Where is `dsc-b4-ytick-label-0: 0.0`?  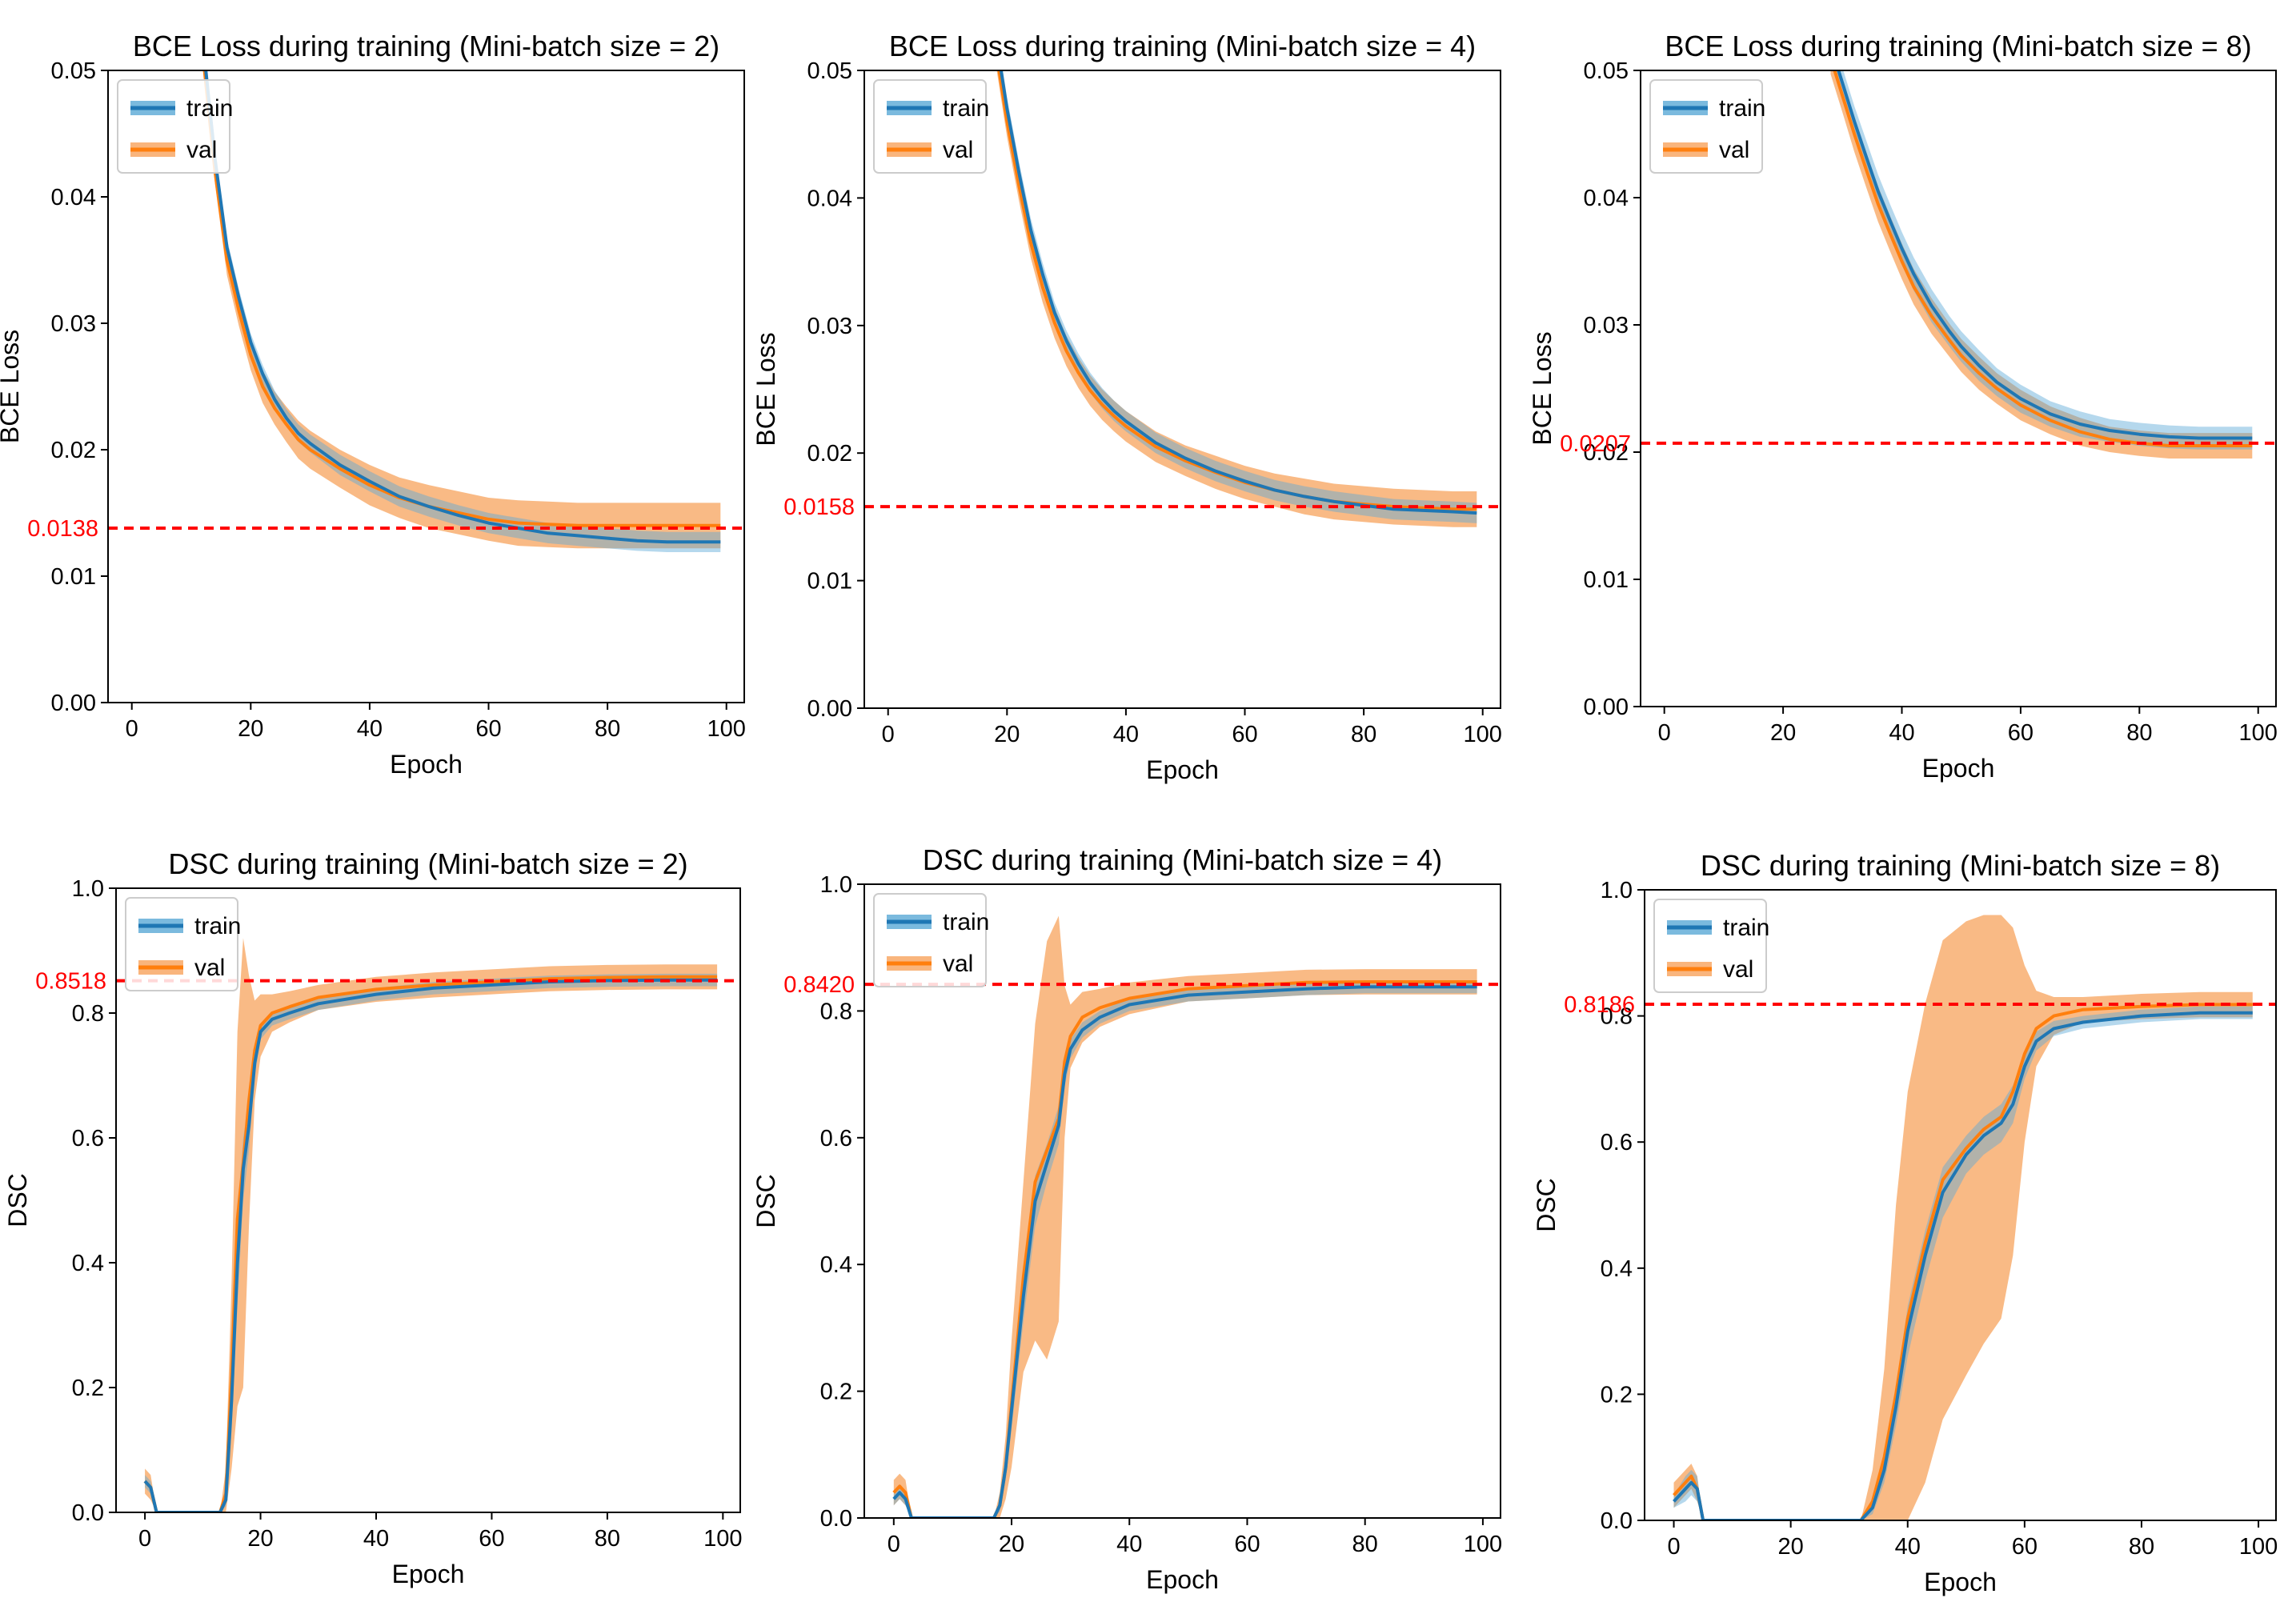 dsc-b4-ytick-label-0: 0.0 is located at coordinates (836, 1519).